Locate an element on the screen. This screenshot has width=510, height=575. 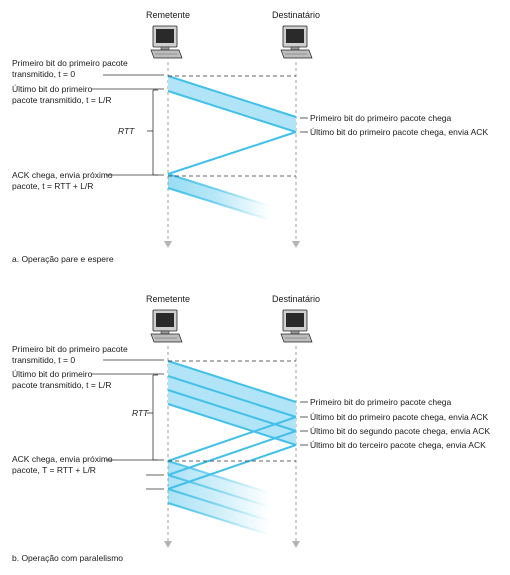
receiver-title-b: Destinatário is located at coordinates (296, 299).